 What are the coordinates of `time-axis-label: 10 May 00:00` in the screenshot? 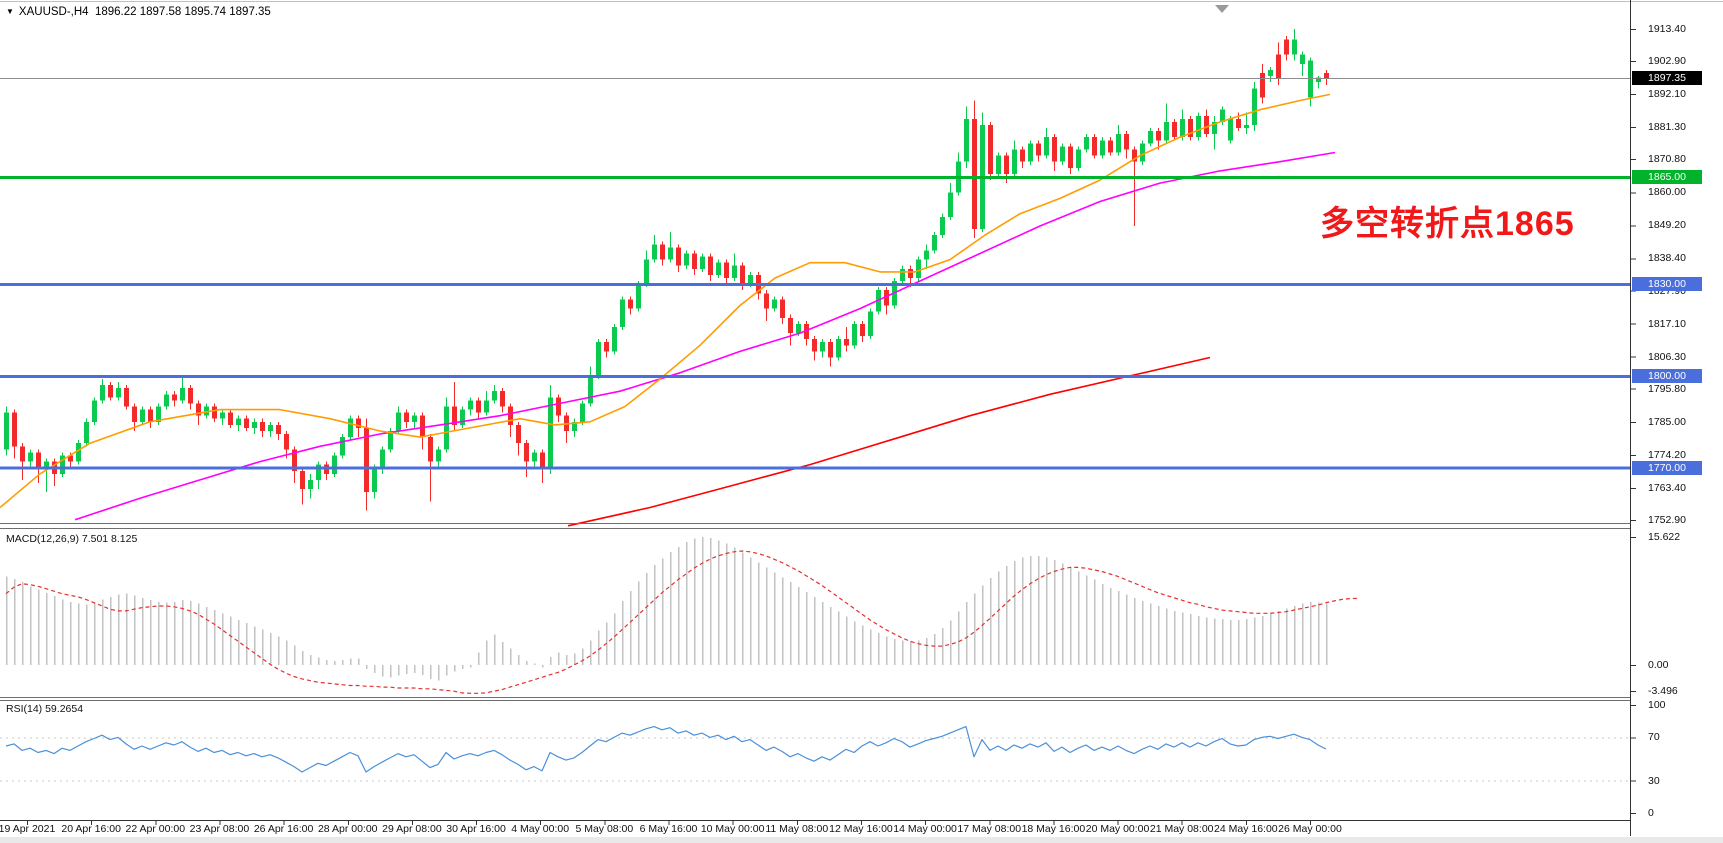 It's located at (732, 829).